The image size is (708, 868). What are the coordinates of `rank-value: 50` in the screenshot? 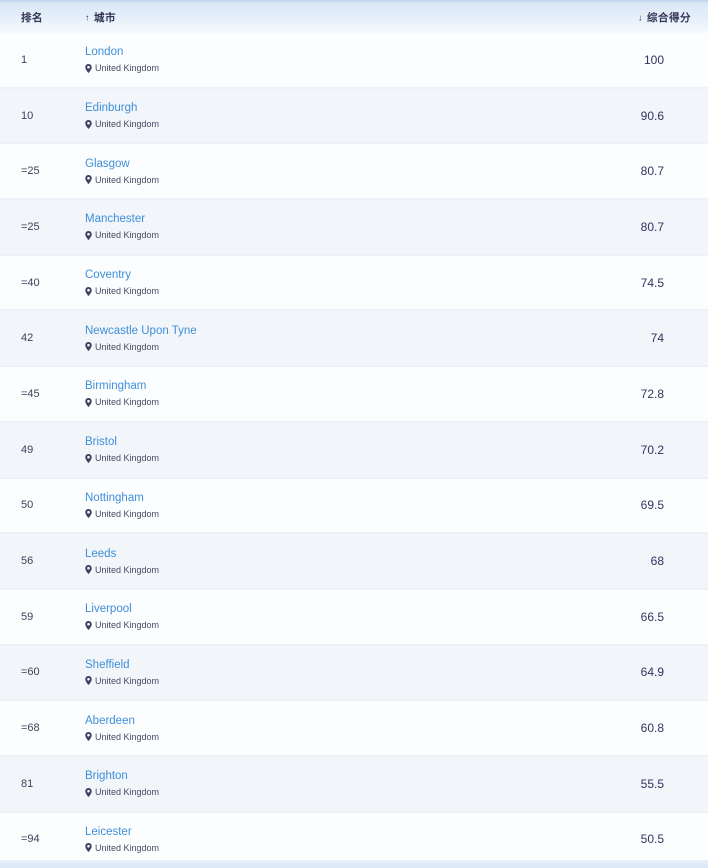 It's located at (27, 505).